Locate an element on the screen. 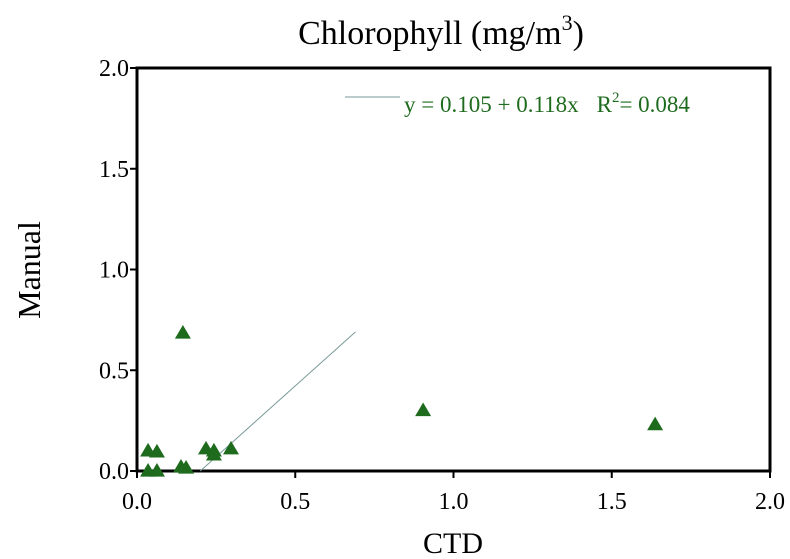  annotation-text: y = 0.105 + 0.118x R2= 0.084 is located at coordinates (547, 103).